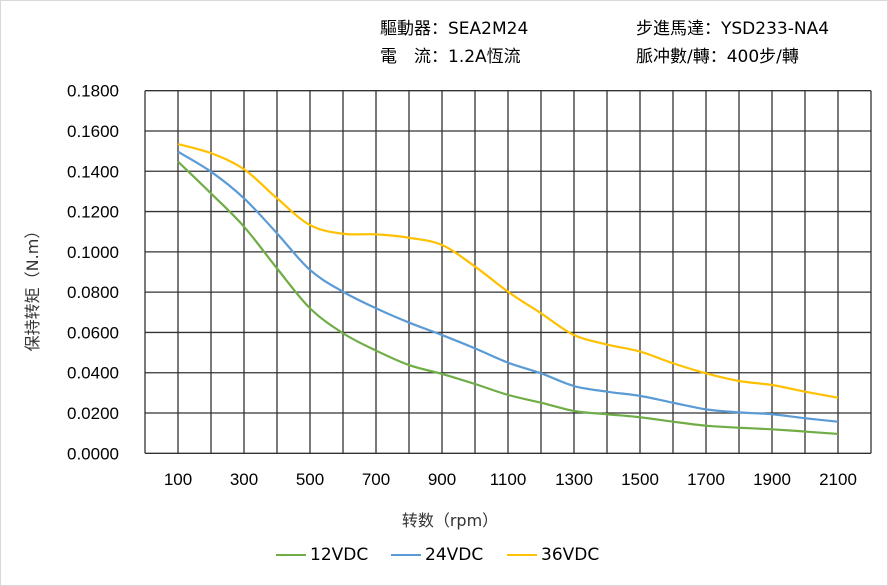  I want to click on legend-item-12VDC: 12VDC, so click(322, 555).